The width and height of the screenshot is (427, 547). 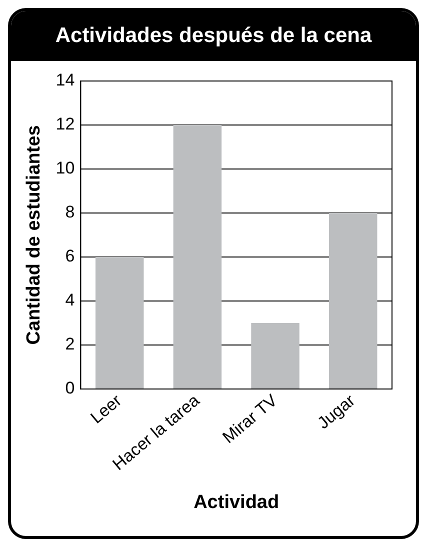 I want to click on y-axis-title: Cantidad de estudiantes, so click(x=34, y=235).